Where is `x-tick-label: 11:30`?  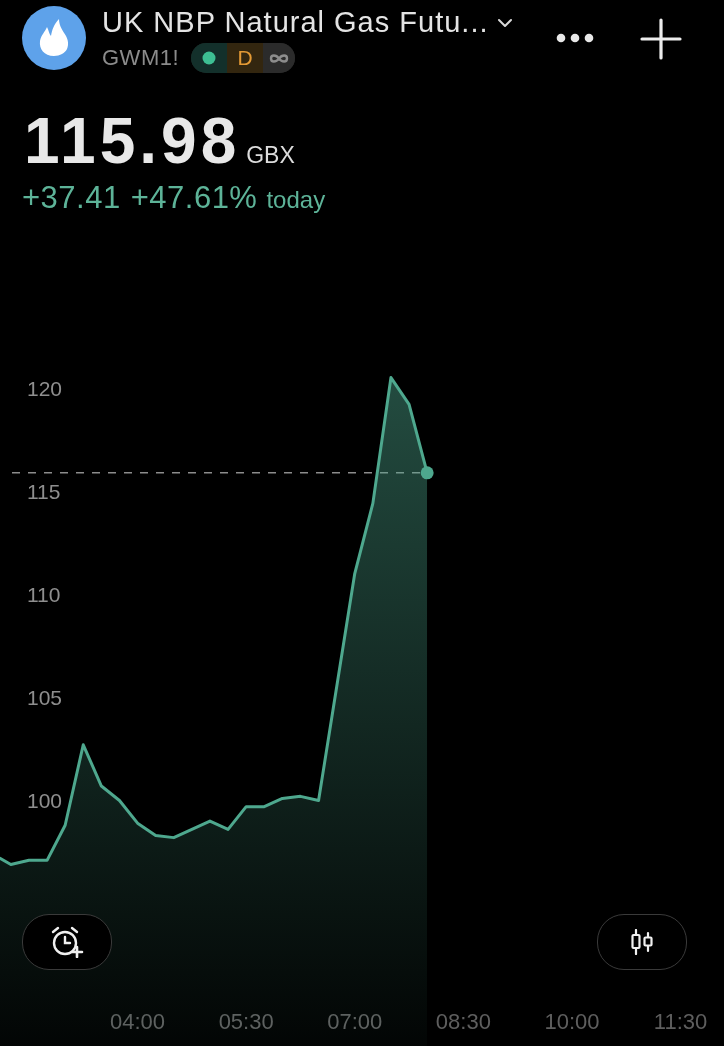
x-tick-label: 11:30 is located at coordinates (680, 1021).